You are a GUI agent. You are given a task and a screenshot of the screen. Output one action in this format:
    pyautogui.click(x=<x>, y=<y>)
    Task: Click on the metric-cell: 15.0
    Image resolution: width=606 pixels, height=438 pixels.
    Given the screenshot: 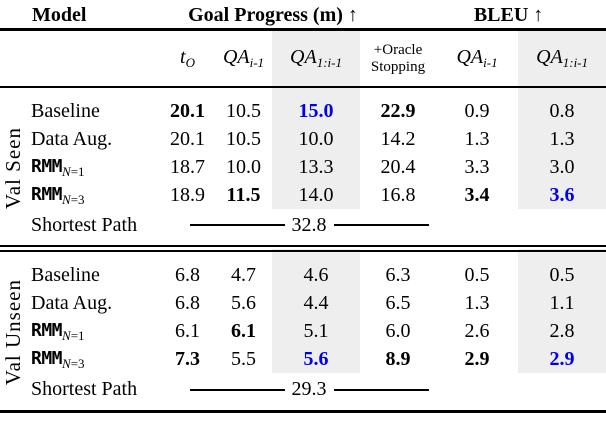 What is the action you would take?
    pyautogui.click(x=316, y=106)
    